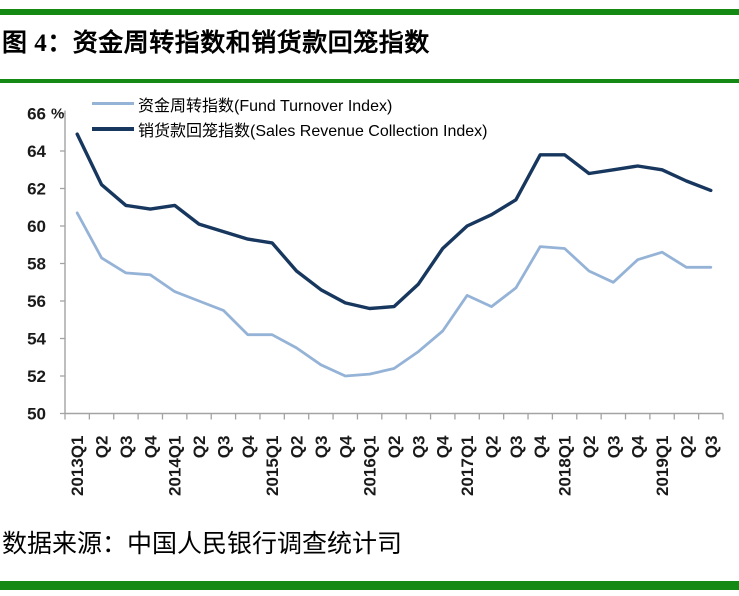 This screenshot has width=739, height=596. I want to click on title-divider, so click(369, 81).